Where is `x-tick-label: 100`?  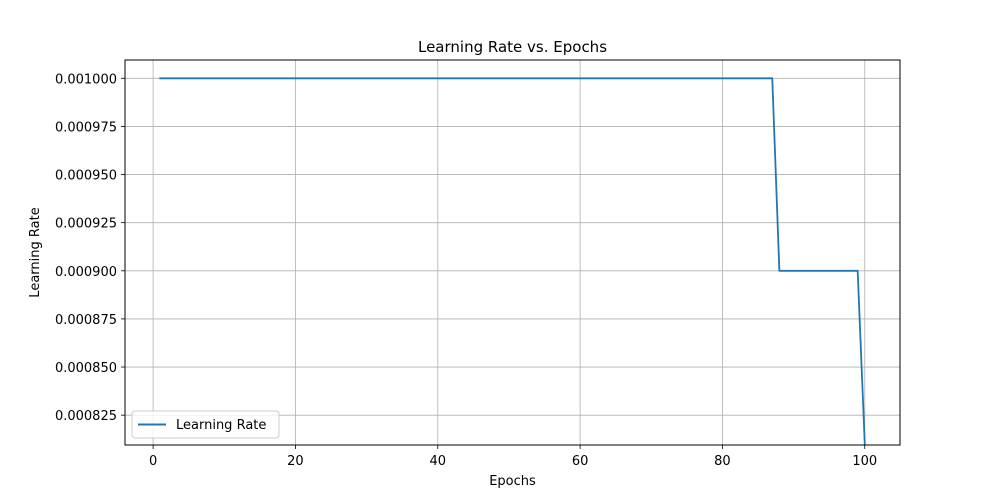
x-tick-label: 100 is located at coordinates (864, 461).